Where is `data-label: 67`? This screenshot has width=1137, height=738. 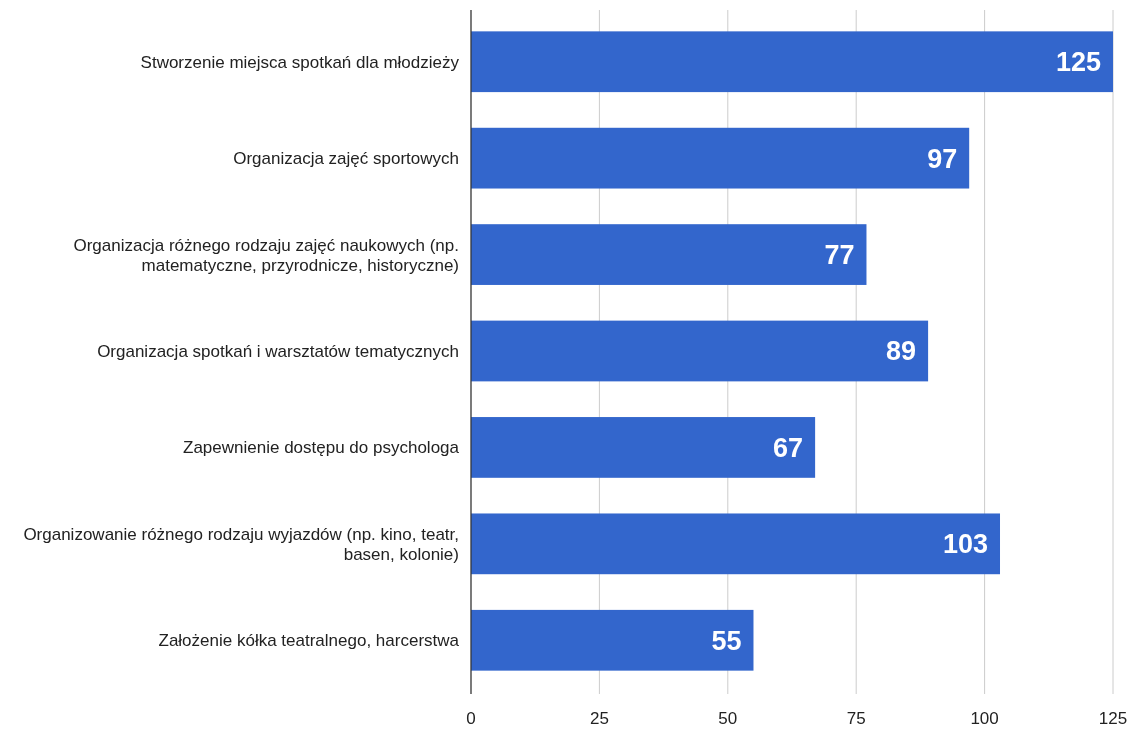 data-label: 67 is located at coordinates (788, 447).